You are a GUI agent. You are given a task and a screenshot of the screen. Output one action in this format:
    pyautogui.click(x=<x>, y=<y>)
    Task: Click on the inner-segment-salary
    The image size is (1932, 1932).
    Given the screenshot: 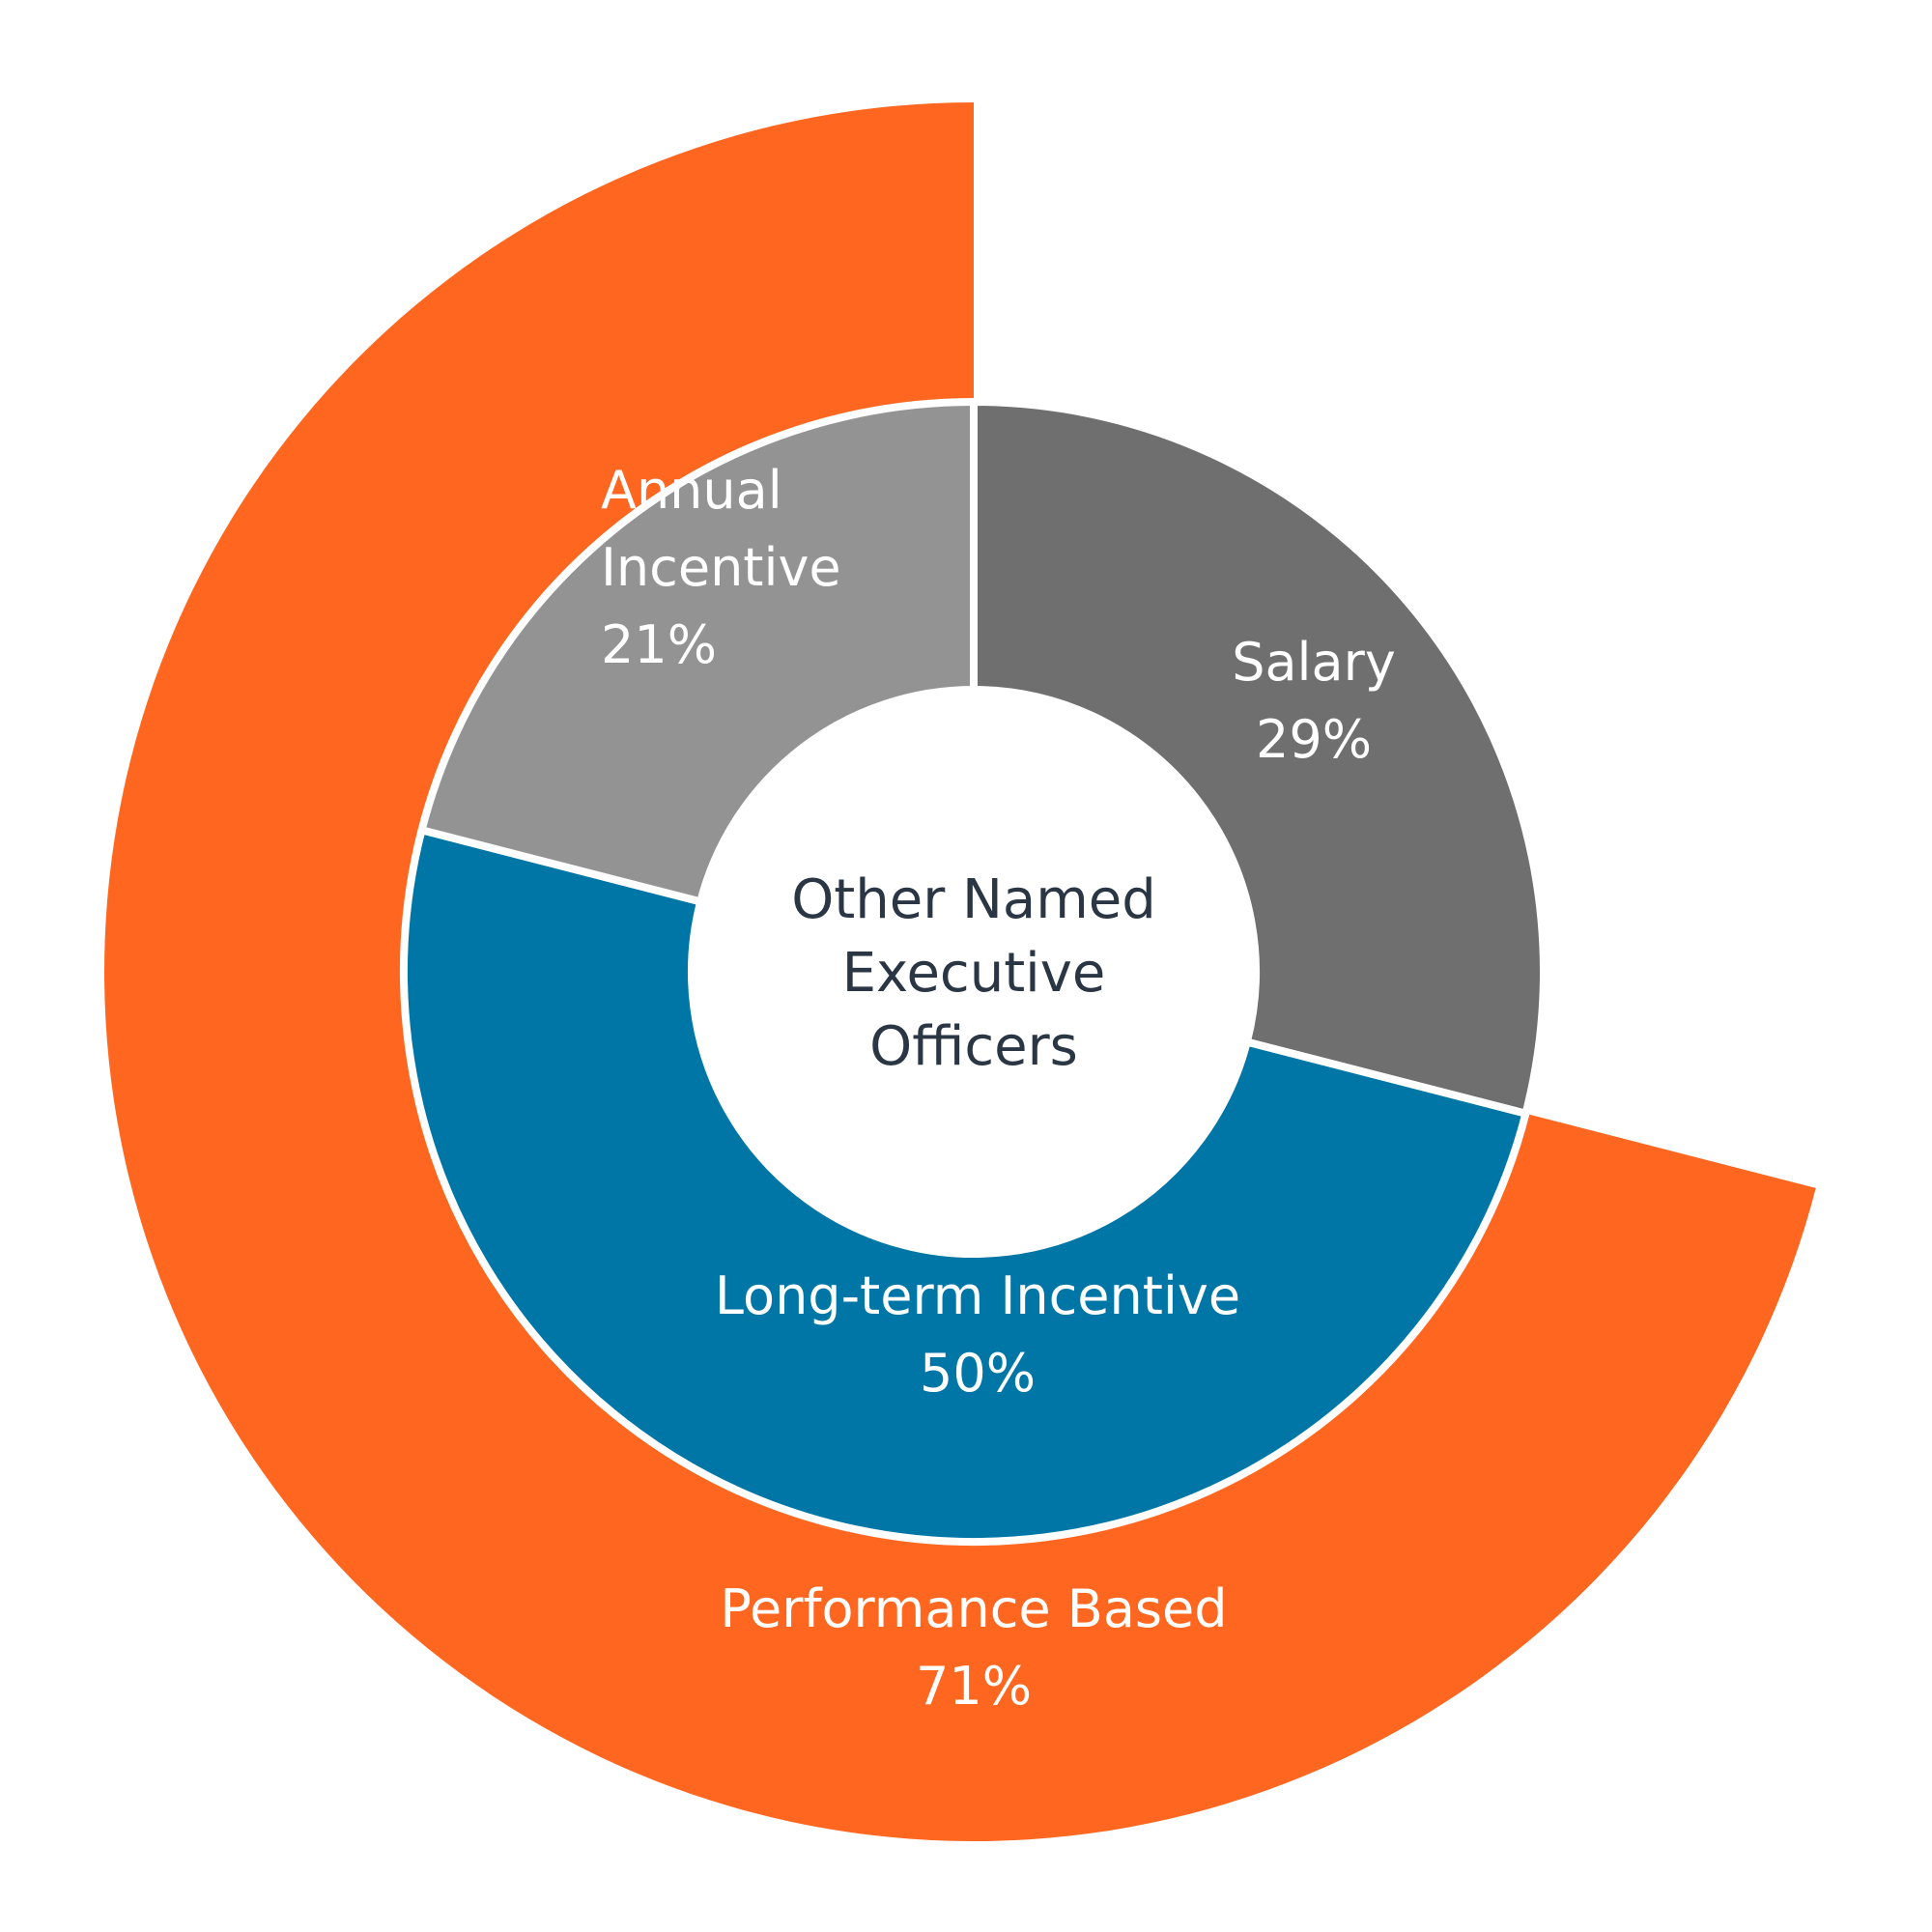 What is the action you would take?
    pyautogui.click(x=1259, y=758)
    